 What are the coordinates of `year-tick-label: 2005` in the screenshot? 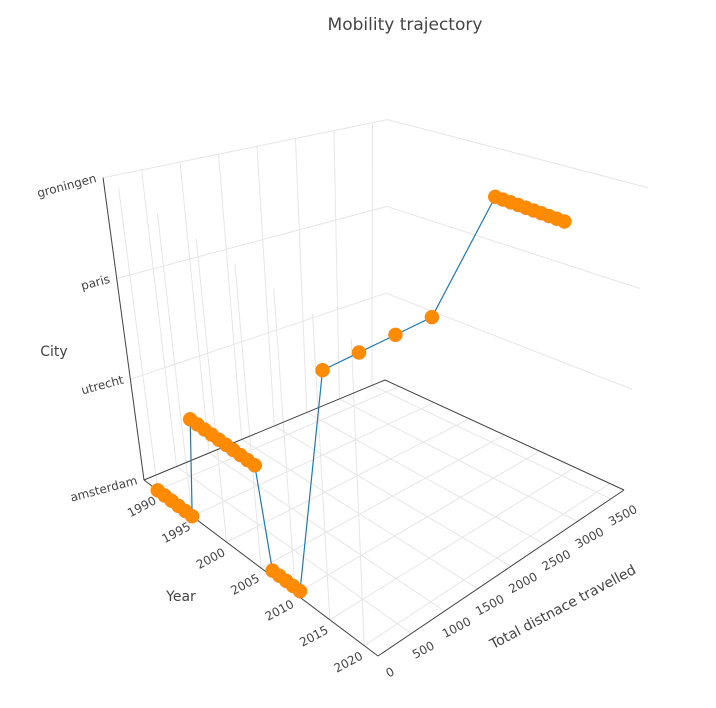 It's located at (245, 584).